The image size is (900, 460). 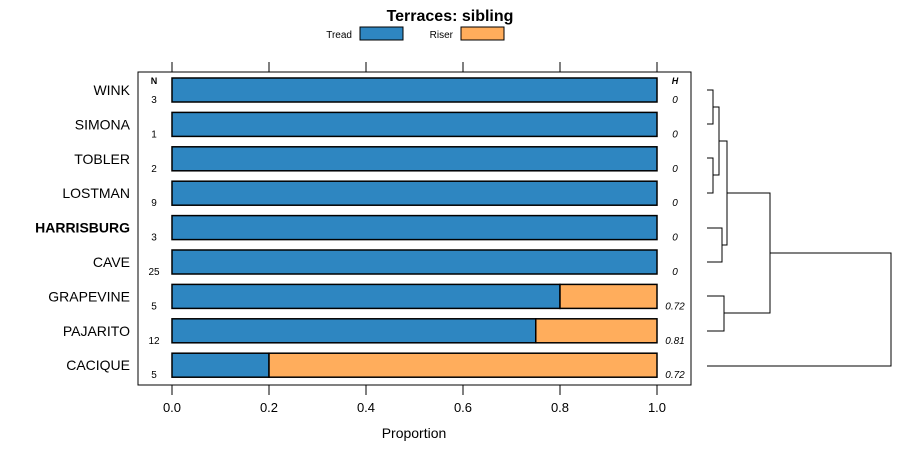 I want to click on n-value-harrisburg: 3, so click(x=154, y=238).